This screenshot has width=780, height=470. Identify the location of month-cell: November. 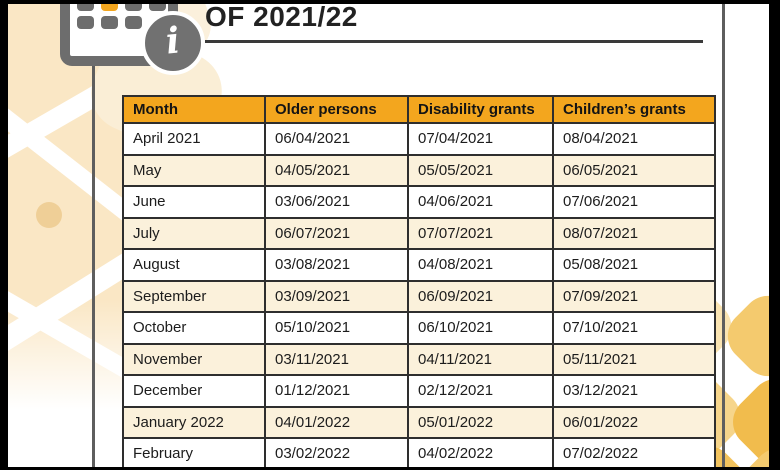
(194, 359).